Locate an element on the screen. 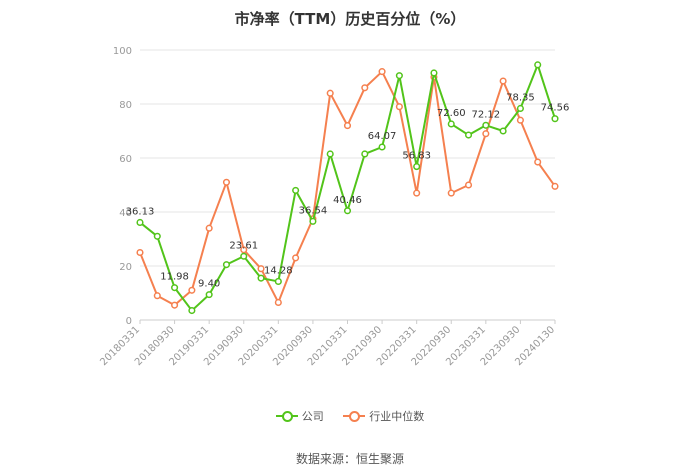  data-label: 14.28 is located at coordinates (278, 270).